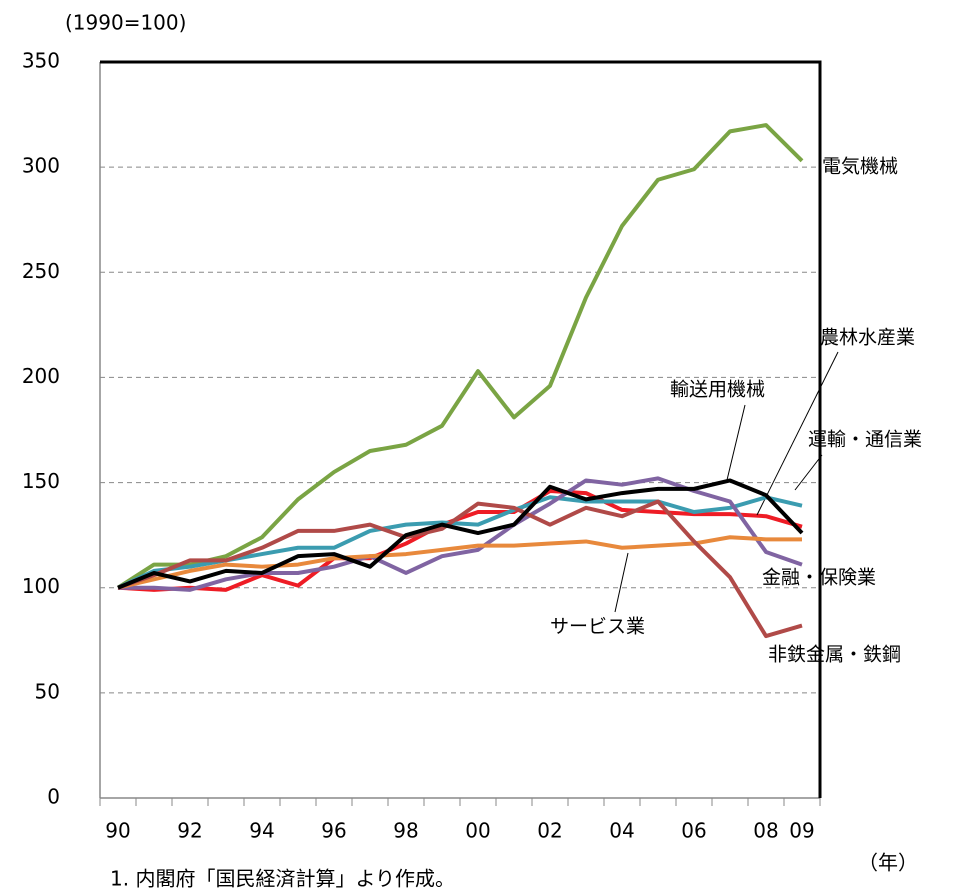 Image resolution: width=957 pixels, height=889 pixels. What do you see at coordinates (41, 271) in the screenshot?
I see `y-tick-label: 250` at bounding box center [41, 271].